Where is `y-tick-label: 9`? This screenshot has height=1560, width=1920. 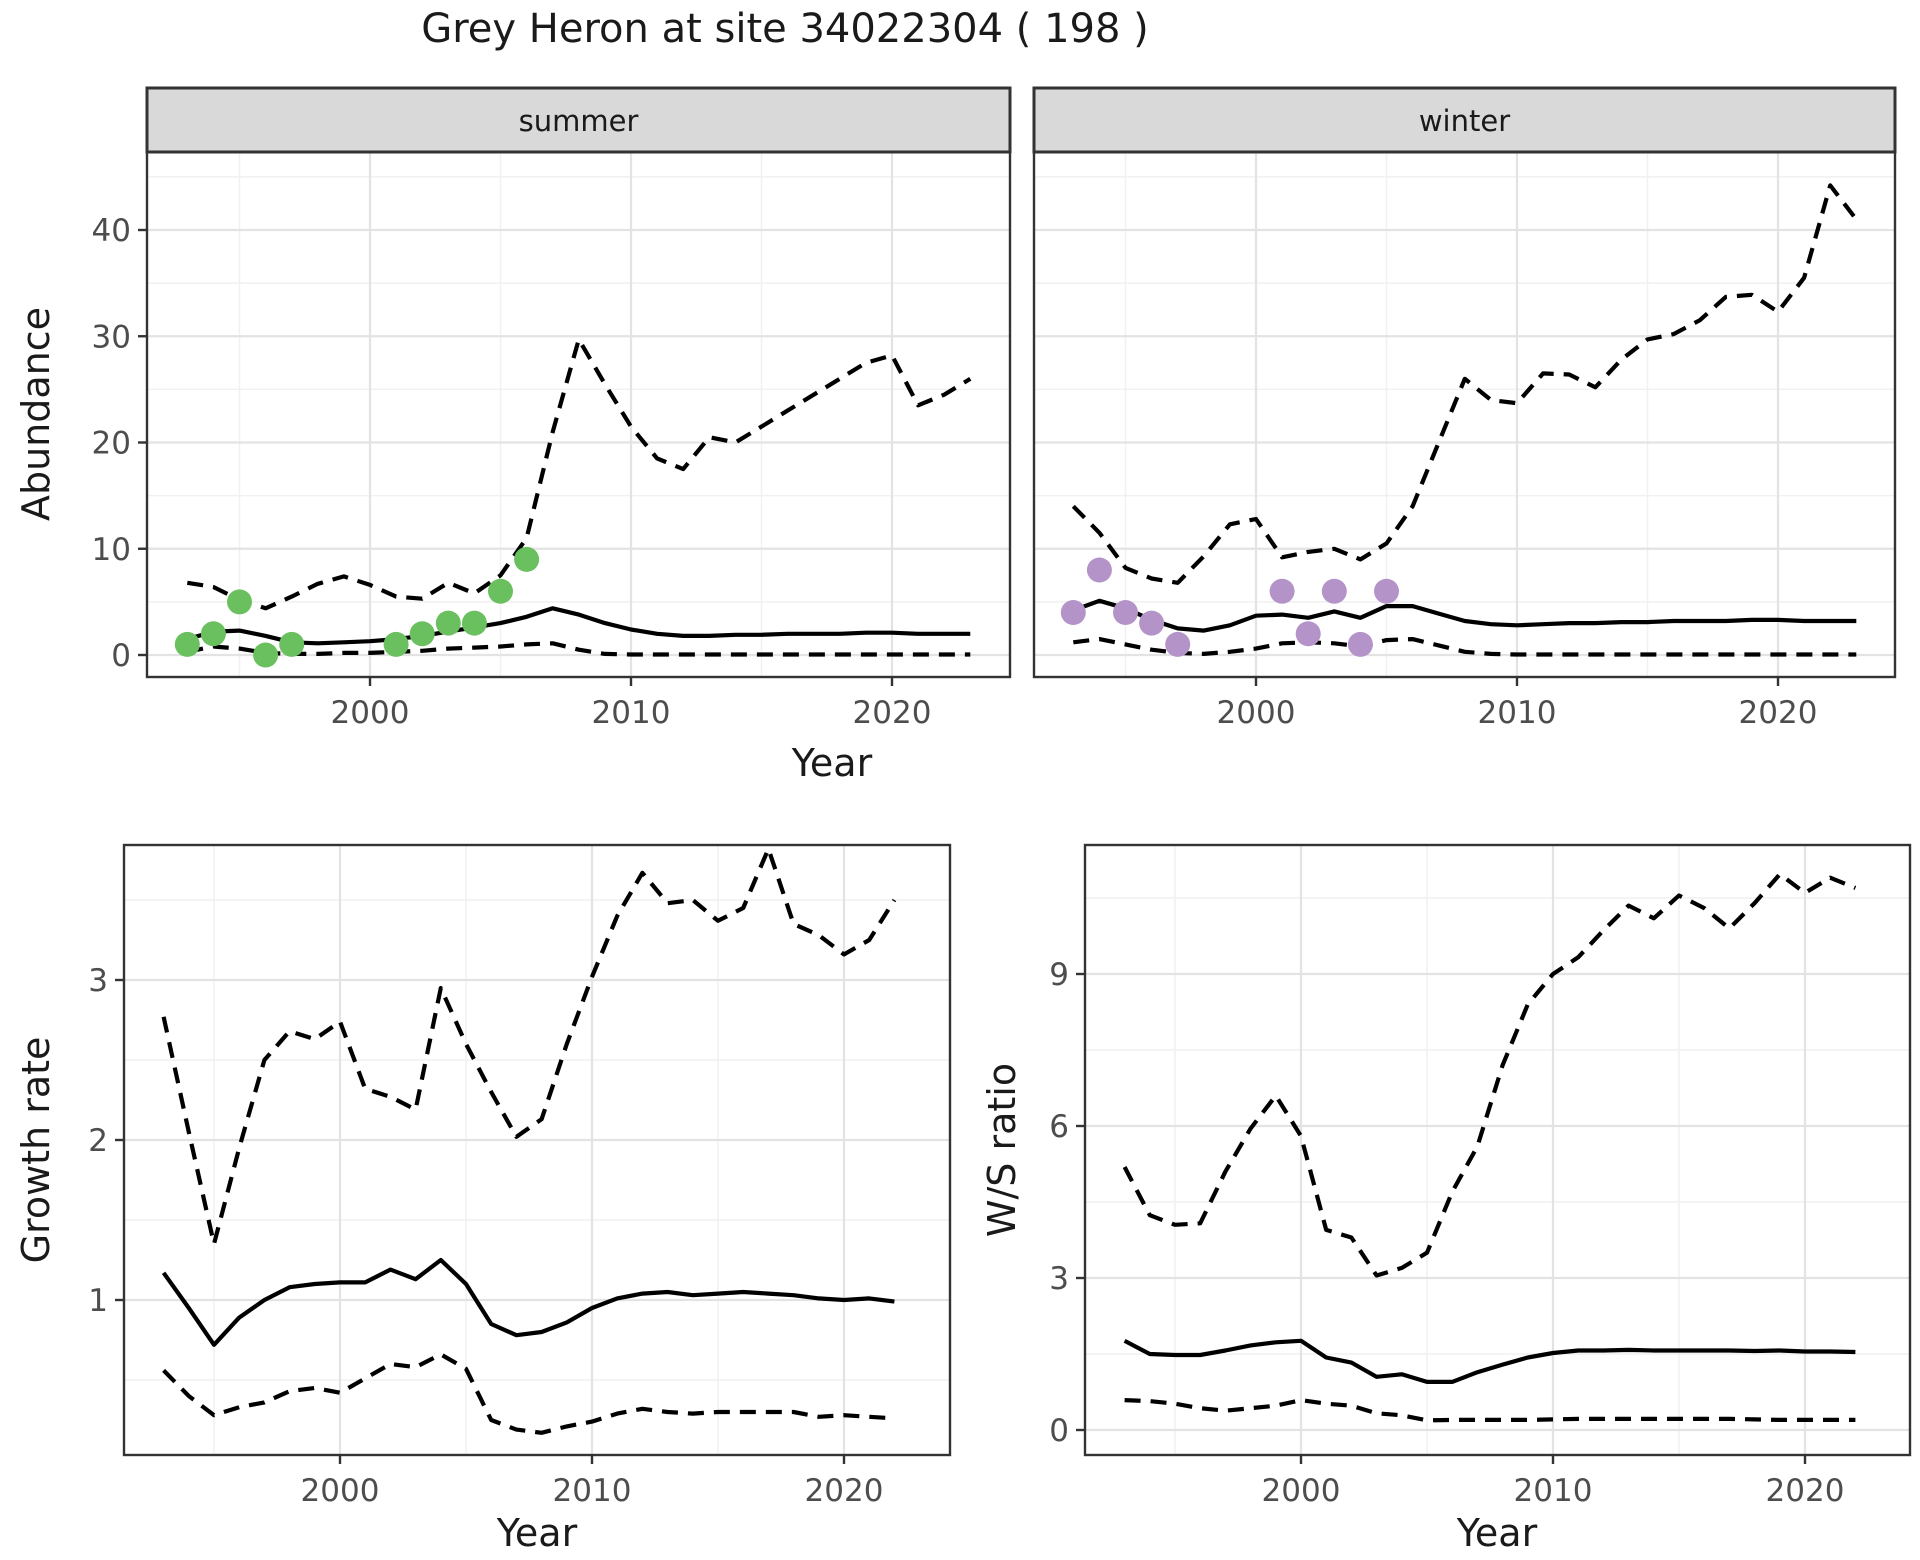
y-tick-label: 9 is located at coordinates (1059, 975).